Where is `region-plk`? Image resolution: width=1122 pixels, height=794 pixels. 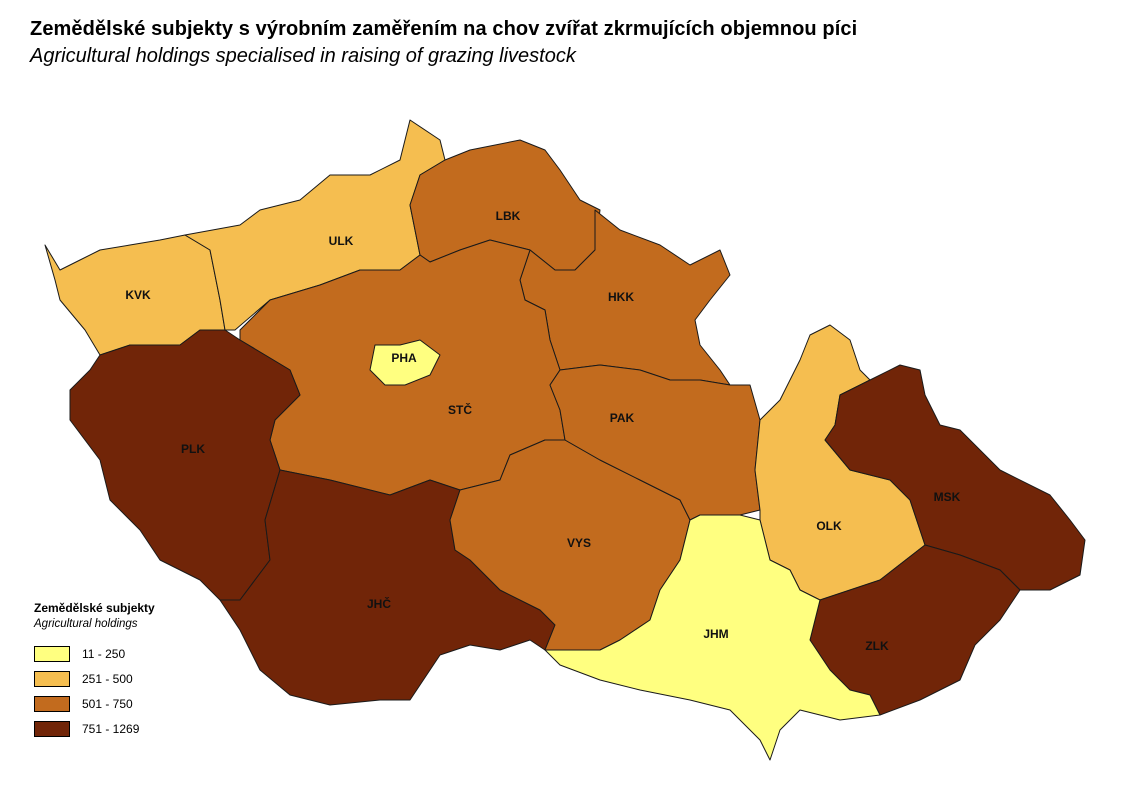 region-plk is located at coordinates (185, 465).